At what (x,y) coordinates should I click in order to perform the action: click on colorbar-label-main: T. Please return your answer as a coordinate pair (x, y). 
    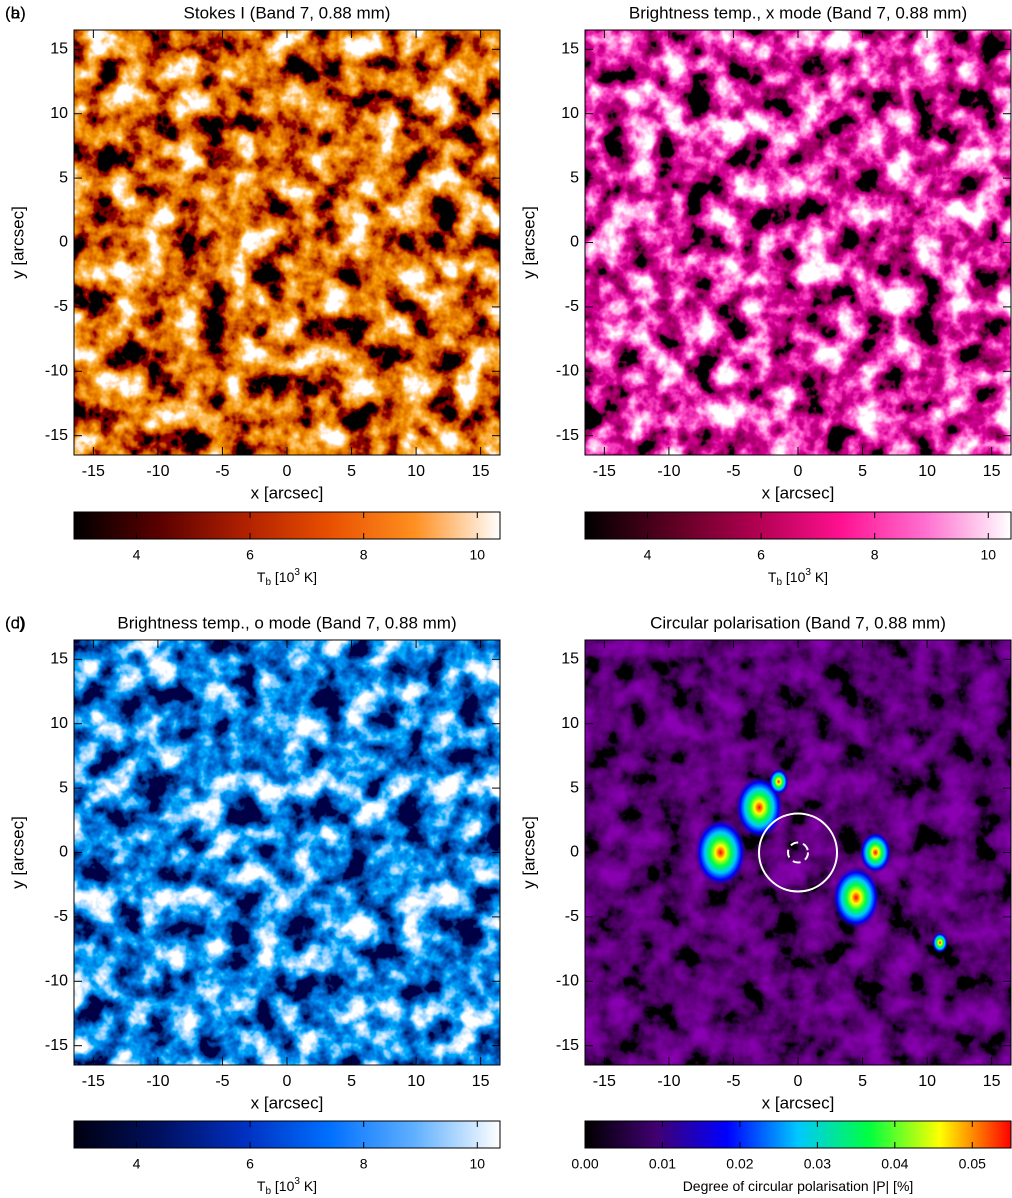
    Looking at the image, I should click on (261, 577).